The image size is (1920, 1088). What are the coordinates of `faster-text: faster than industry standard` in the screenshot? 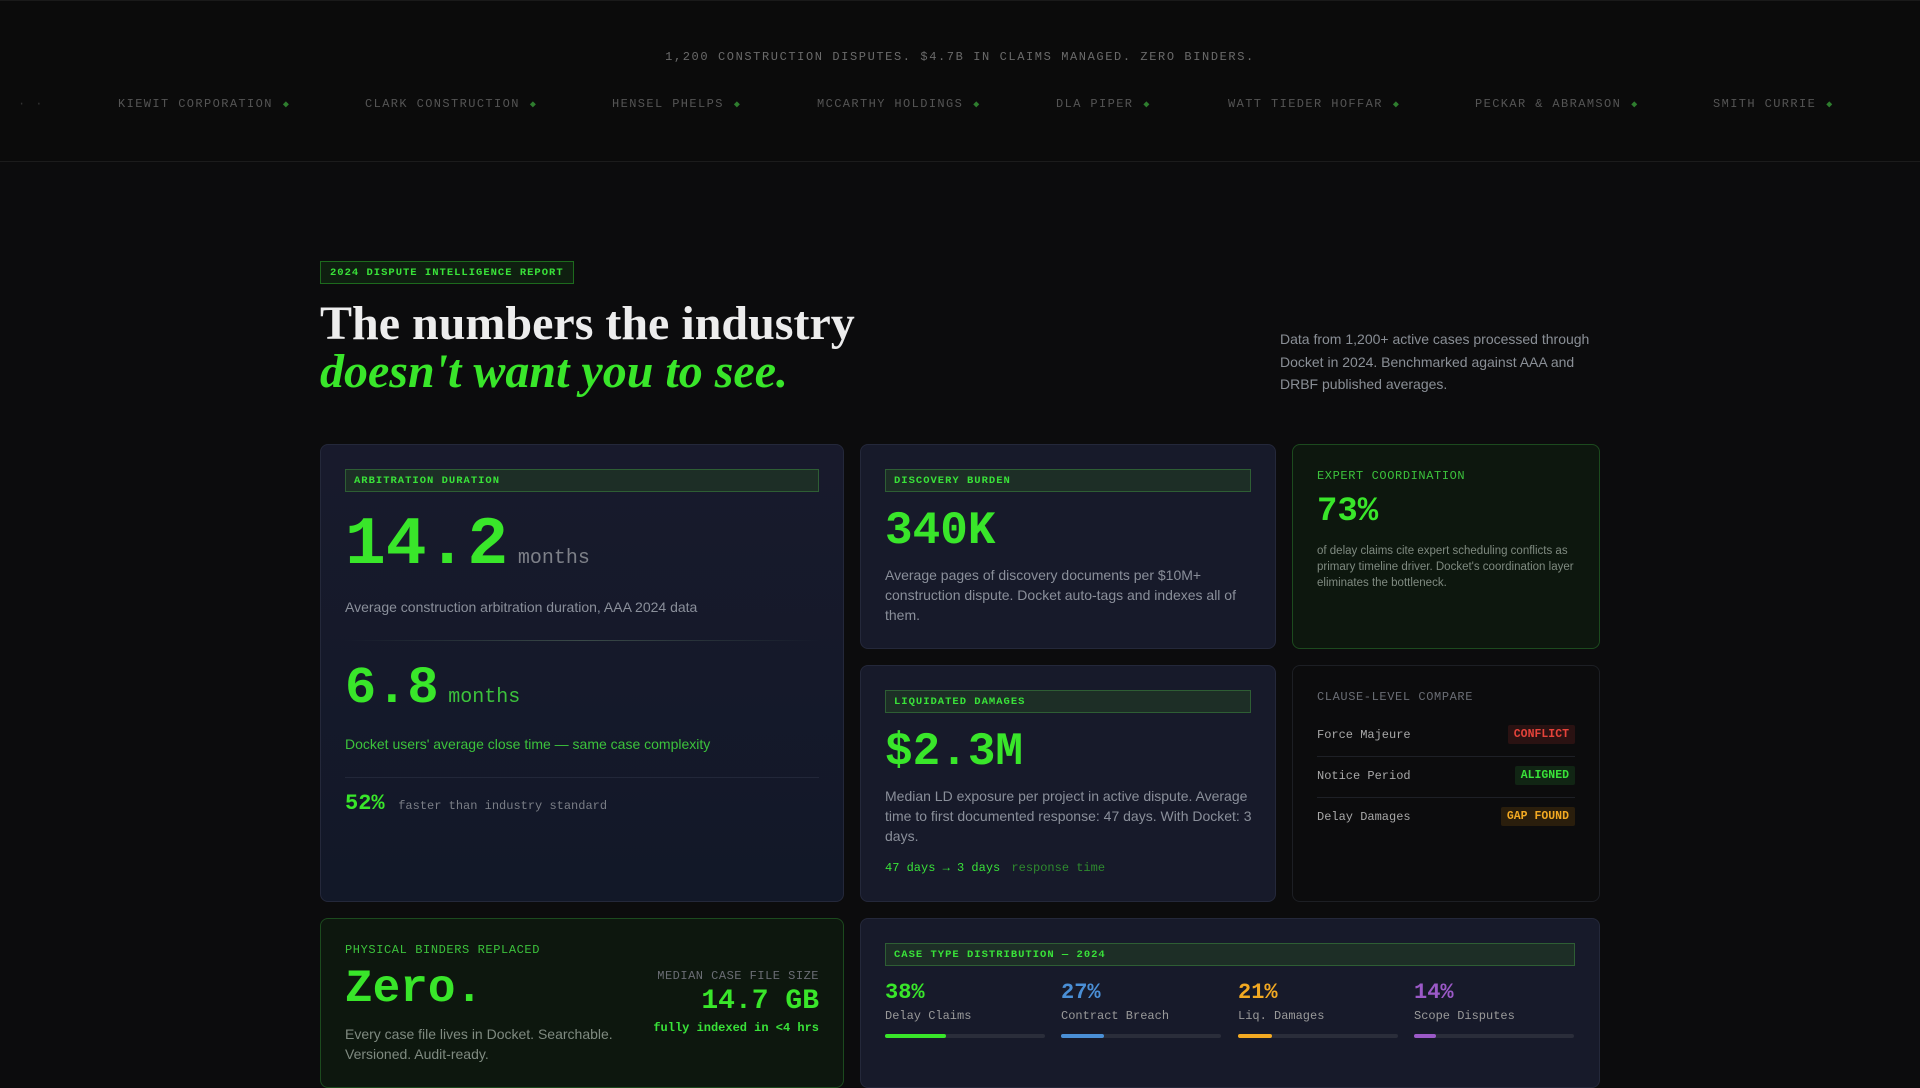 It's located at (503, 806).